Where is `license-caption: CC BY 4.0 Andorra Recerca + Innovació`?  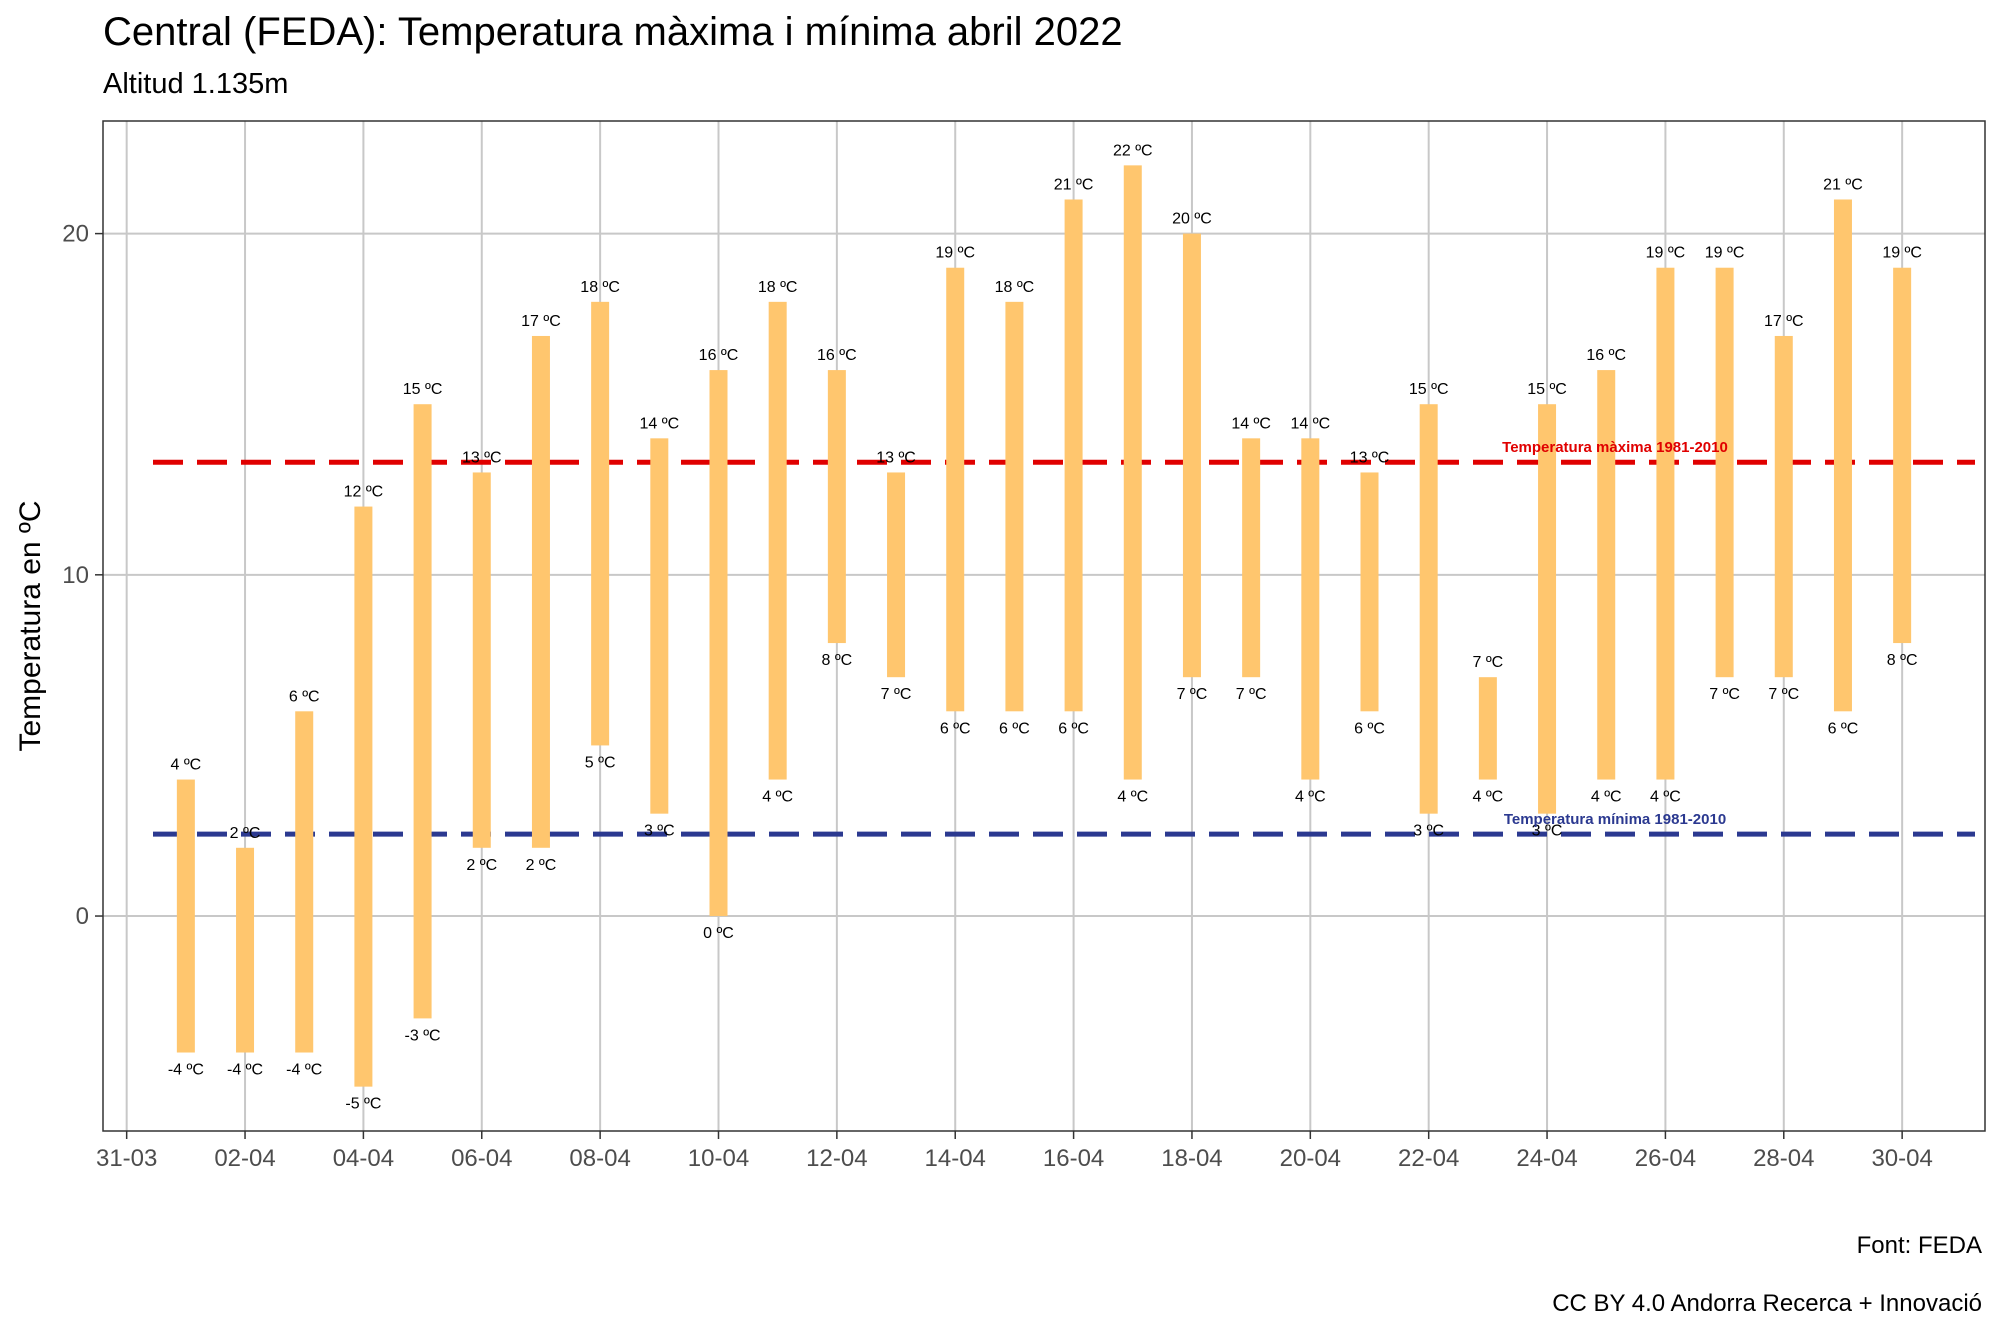 license-caption: CC BY 4.0 Andorra Recerca + Innovació is located at coordinates (1767, 1303).